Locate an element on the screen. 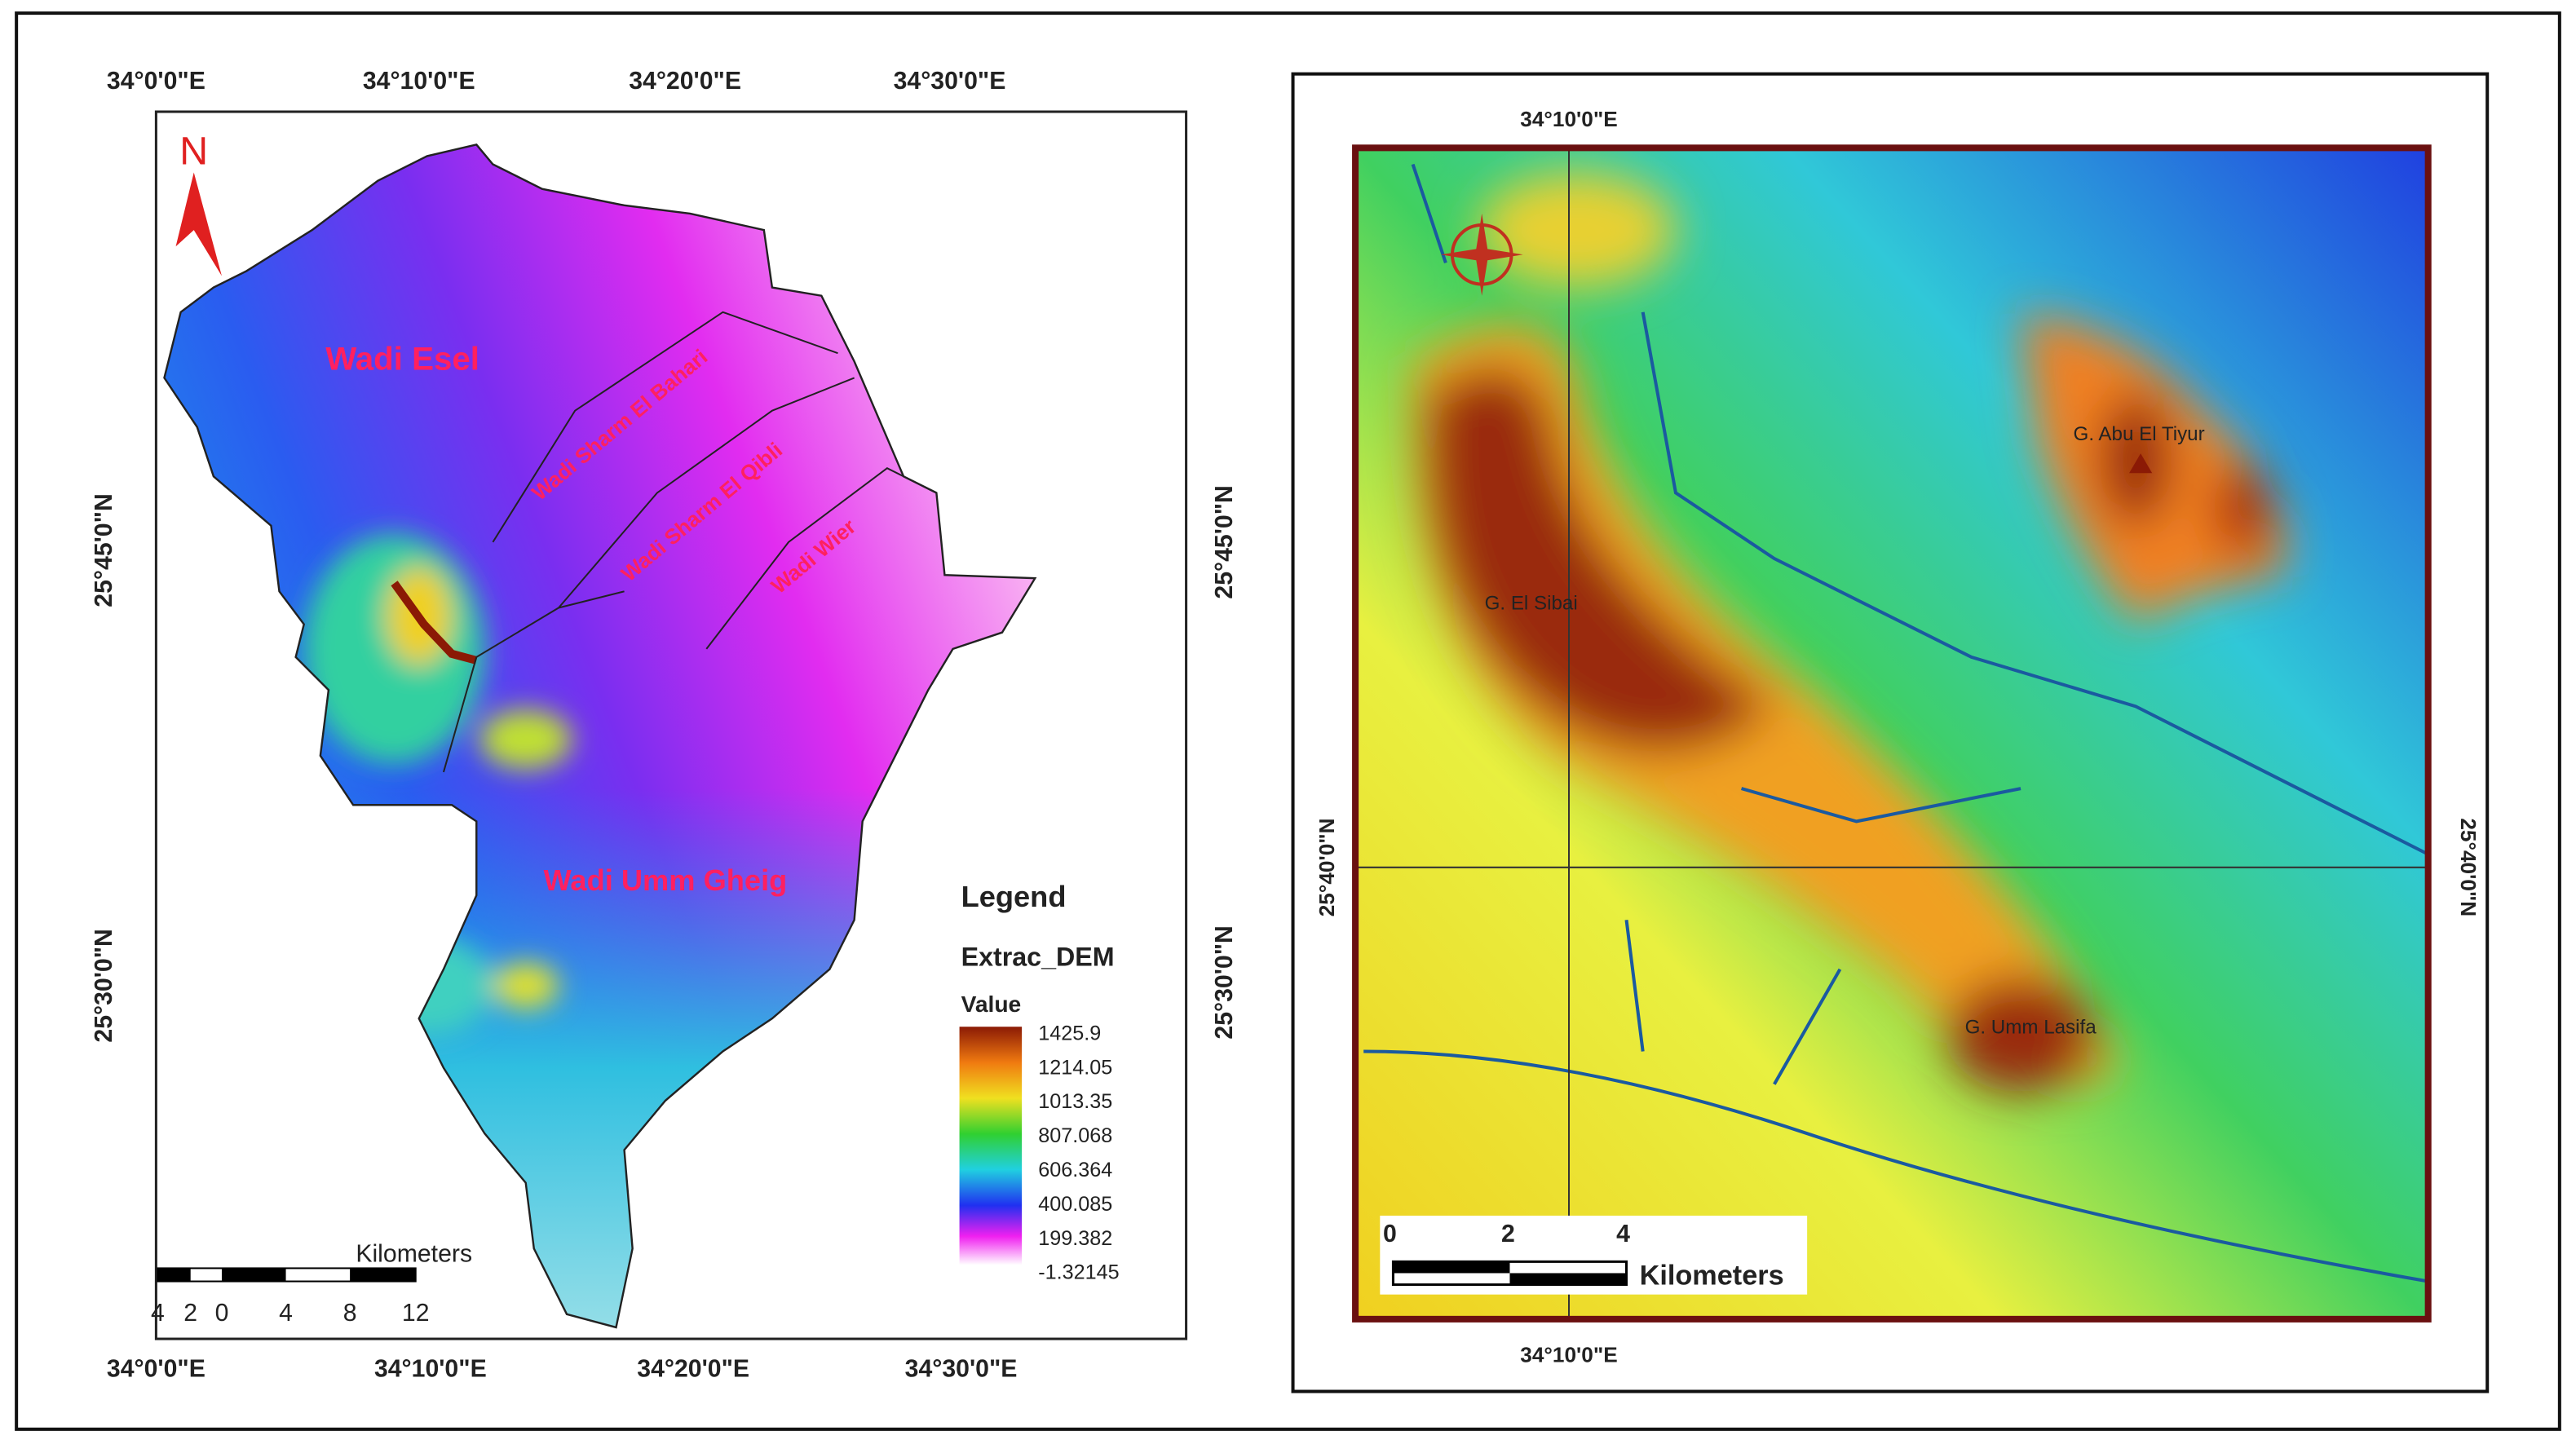  legend-value: 1425.9 is located at coordinates (1069, 1033).